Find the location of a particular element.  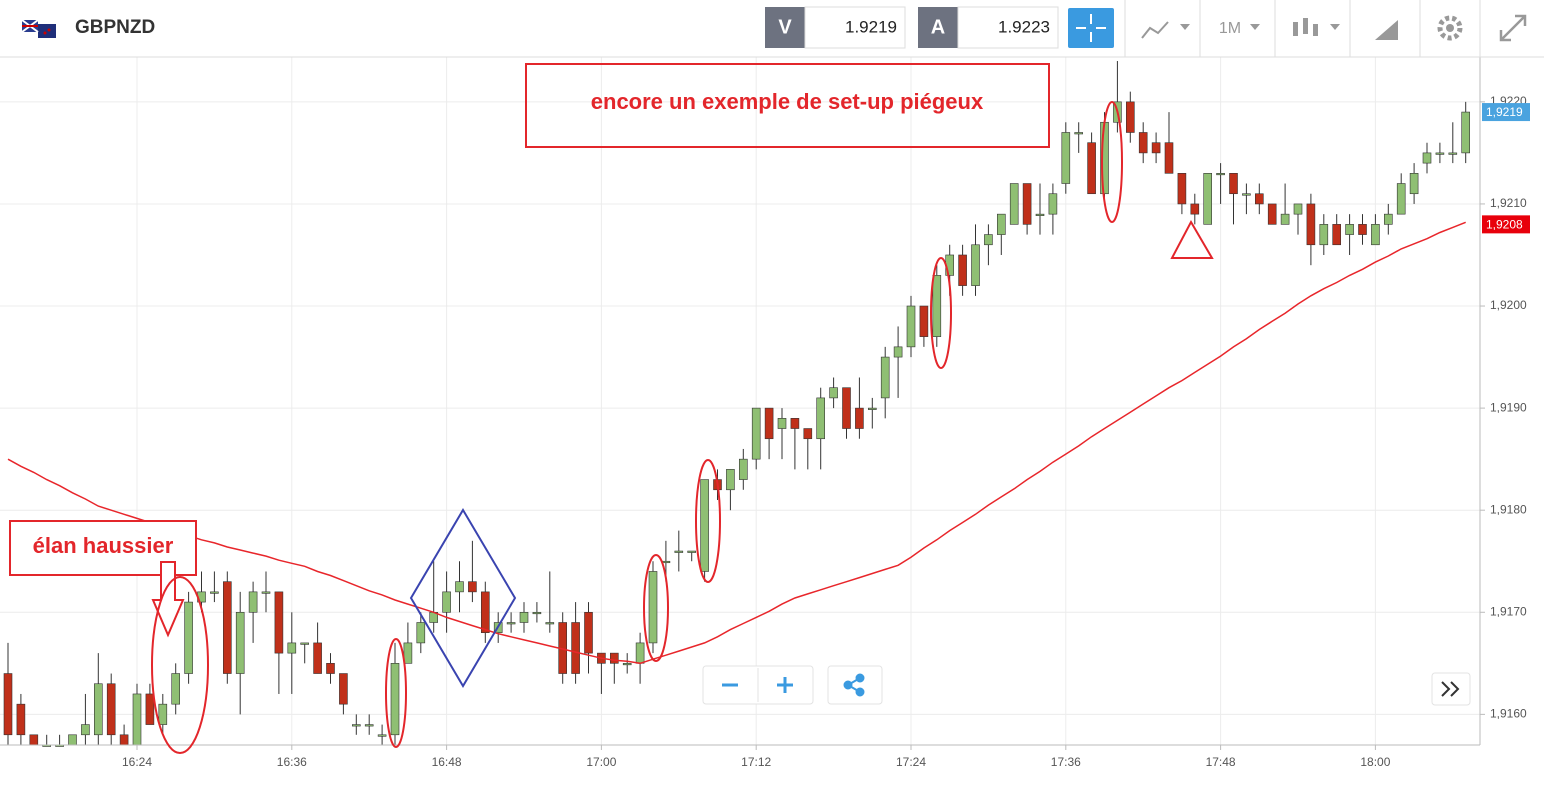

toolbar-separators is located at coordinates (1302, 28).